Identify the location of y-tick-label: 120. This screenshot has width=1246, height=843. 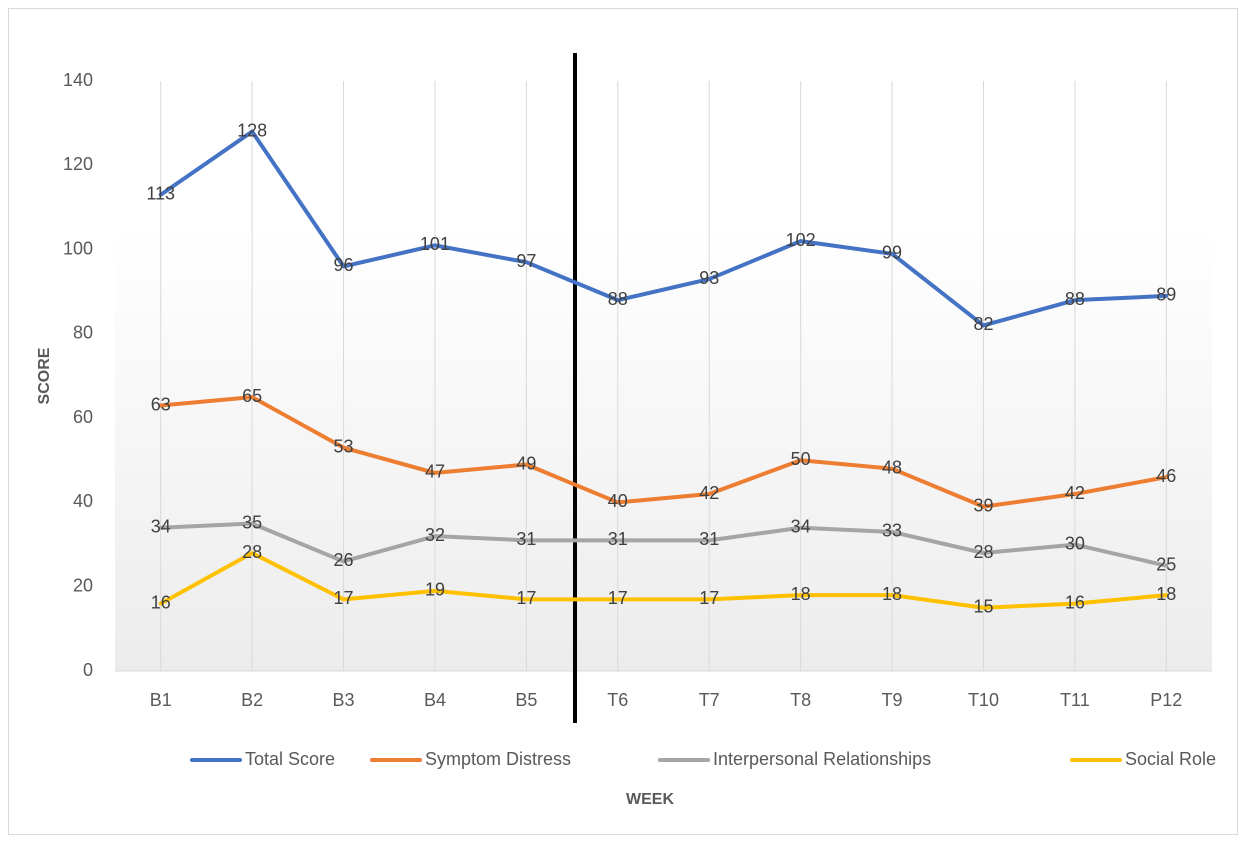
(78, 164).